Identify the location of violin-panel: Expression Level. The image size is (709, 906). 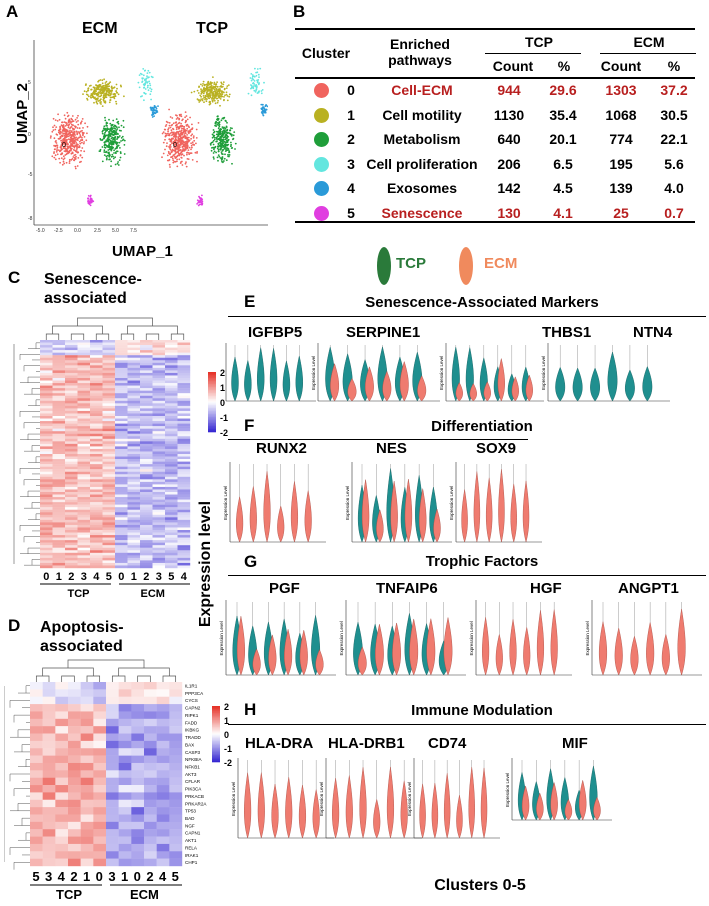
(453, 798).